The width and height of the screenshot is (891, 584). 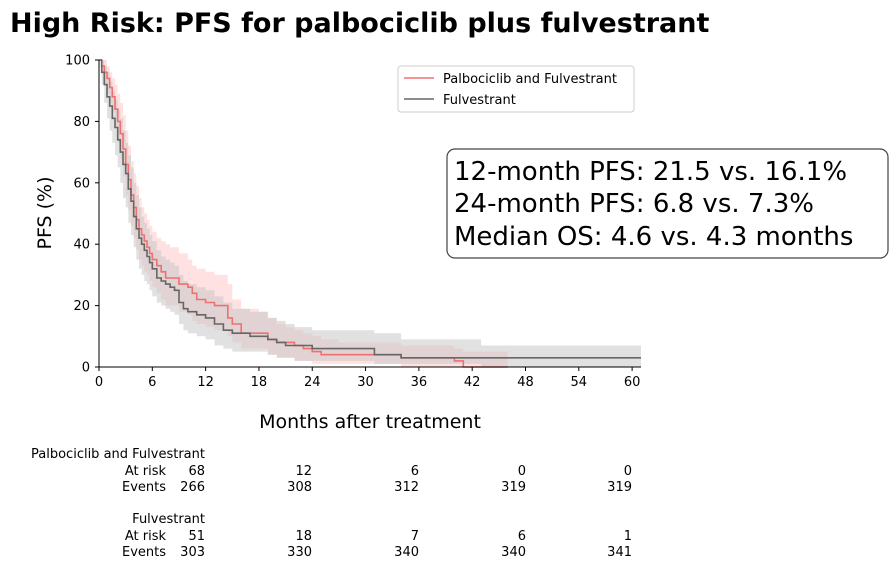 What do you see at coordinates (415, 536) in the screenshot?
I see `risk-value: 7` at bounding box center [415, 536].